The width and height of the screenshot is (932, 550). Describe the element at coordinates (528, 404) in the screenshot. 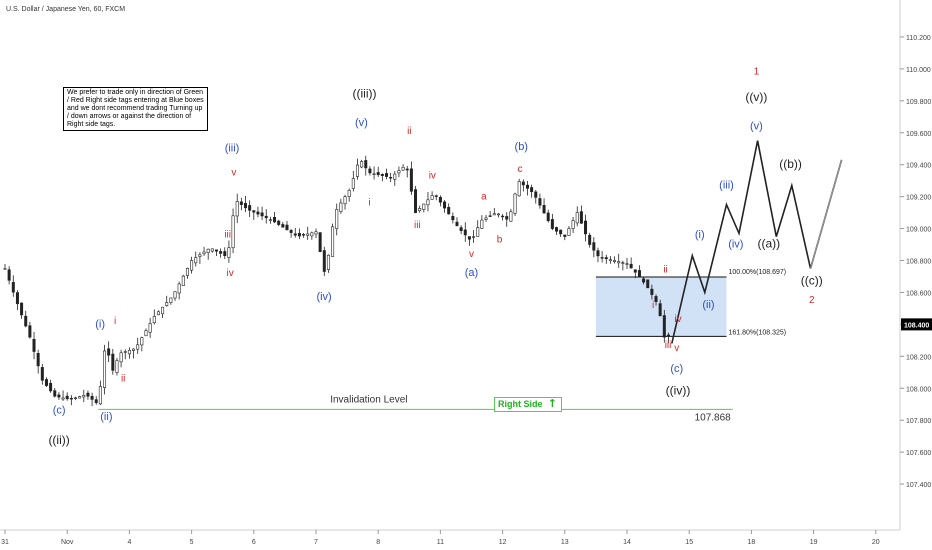

I see `right-side-tag: Right Side ↑` at that location.